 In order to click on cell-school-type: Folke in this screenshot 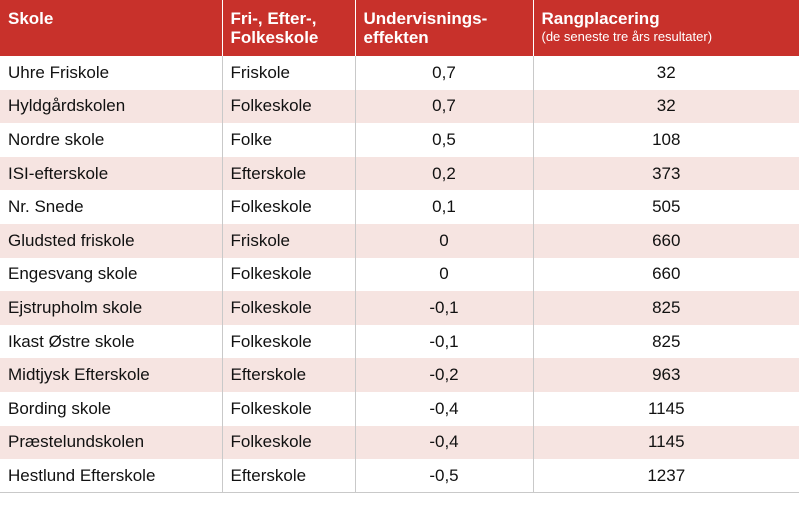, I will do `click(289, 140)`.